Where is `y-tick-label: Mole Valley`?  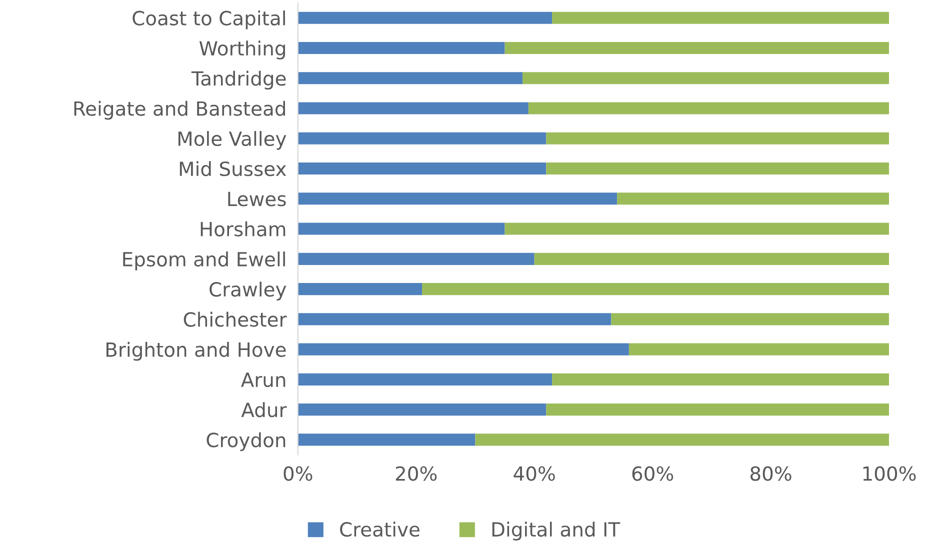 y-tick-label: Mole Valley is located at coordinates (232, 140).